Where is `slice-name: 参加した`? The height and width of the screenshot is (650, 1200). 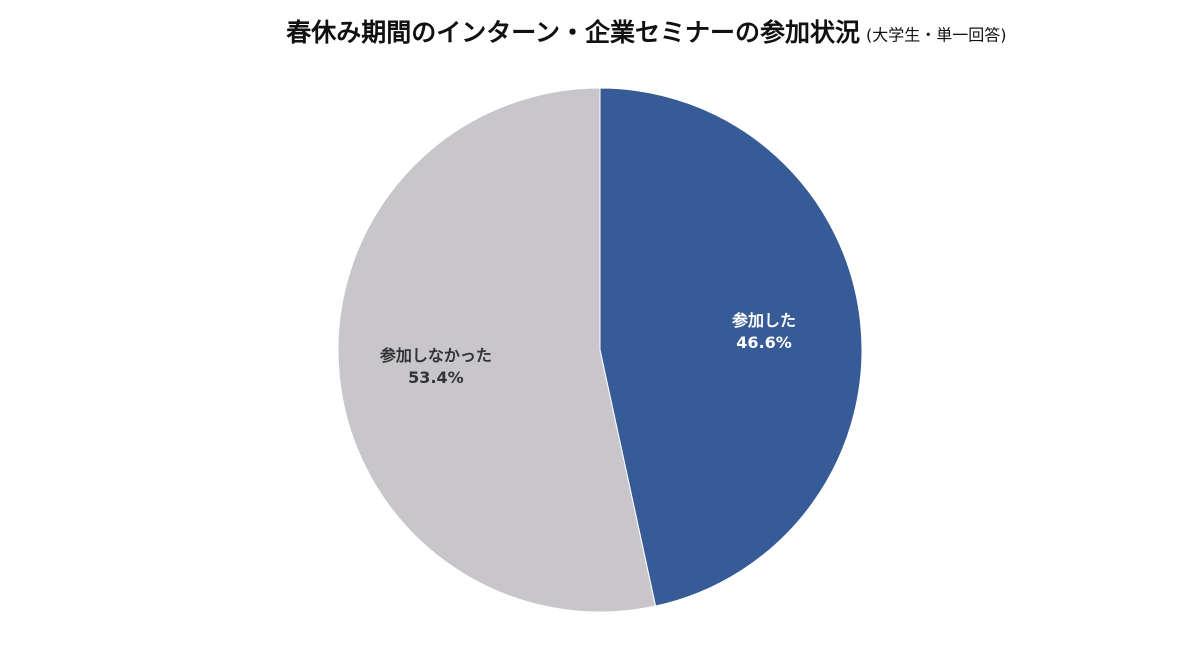
slice-name: 参加した is located at coordinates (764, 320).